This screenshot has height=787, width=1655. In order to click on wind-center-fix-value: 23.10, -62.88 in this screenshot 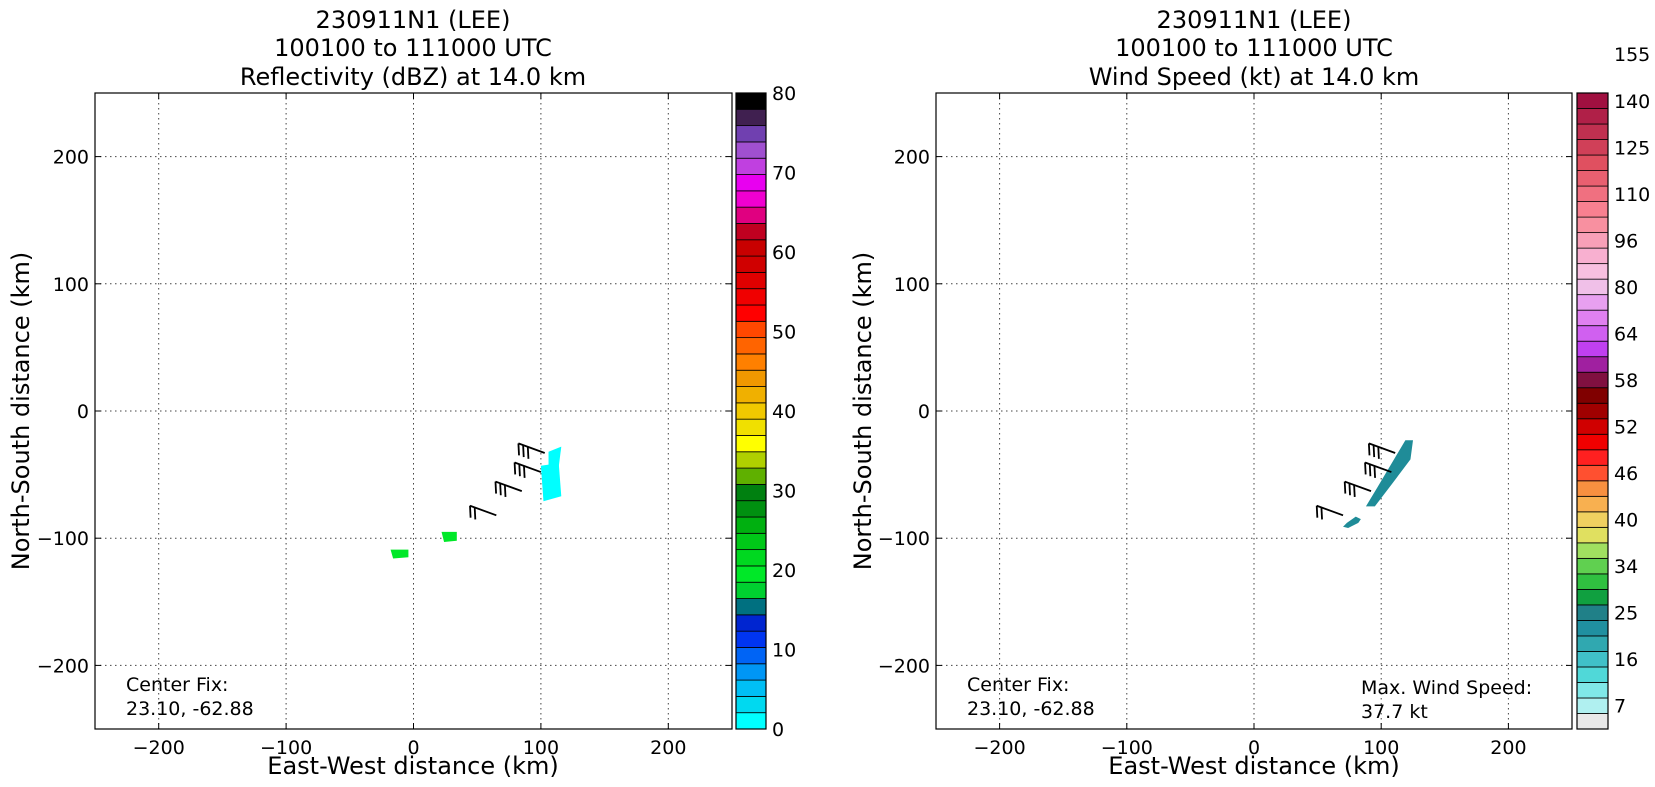, I will do `click(1031, 709)`.